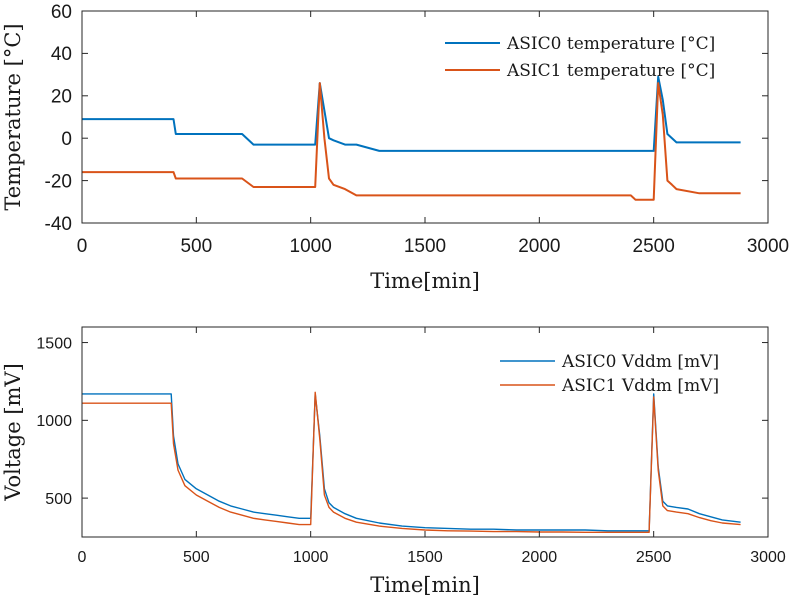  What do you see at coordinates (61, 12) in the screenshot?
I see `y-tick-label: 60` at bounding box center [61, 12].